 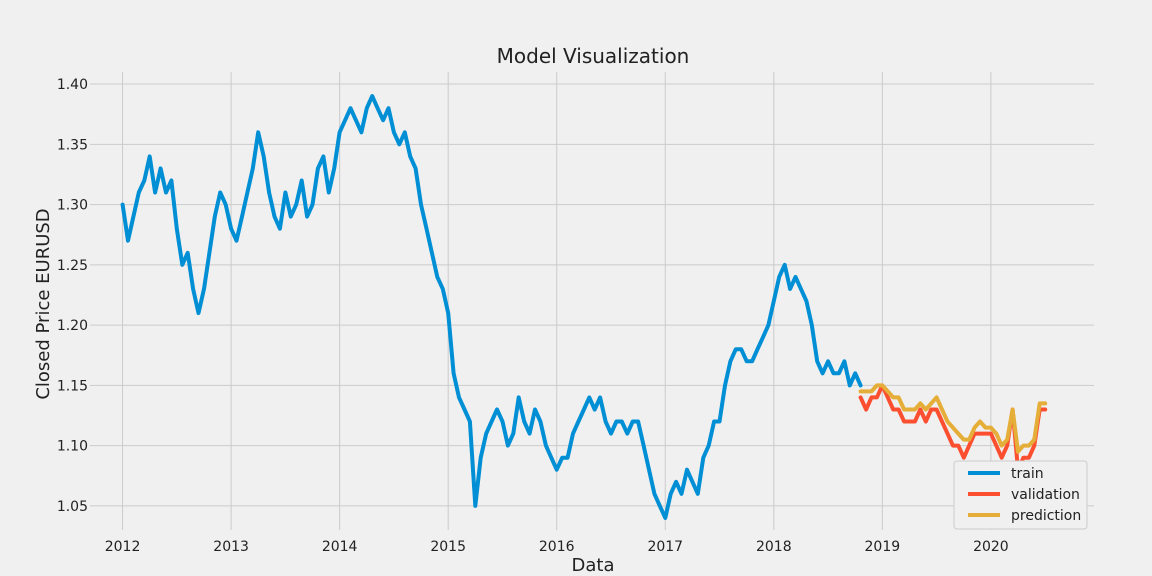 I want to click on y-tick-label: 1.15, so click(x=72, y=386).